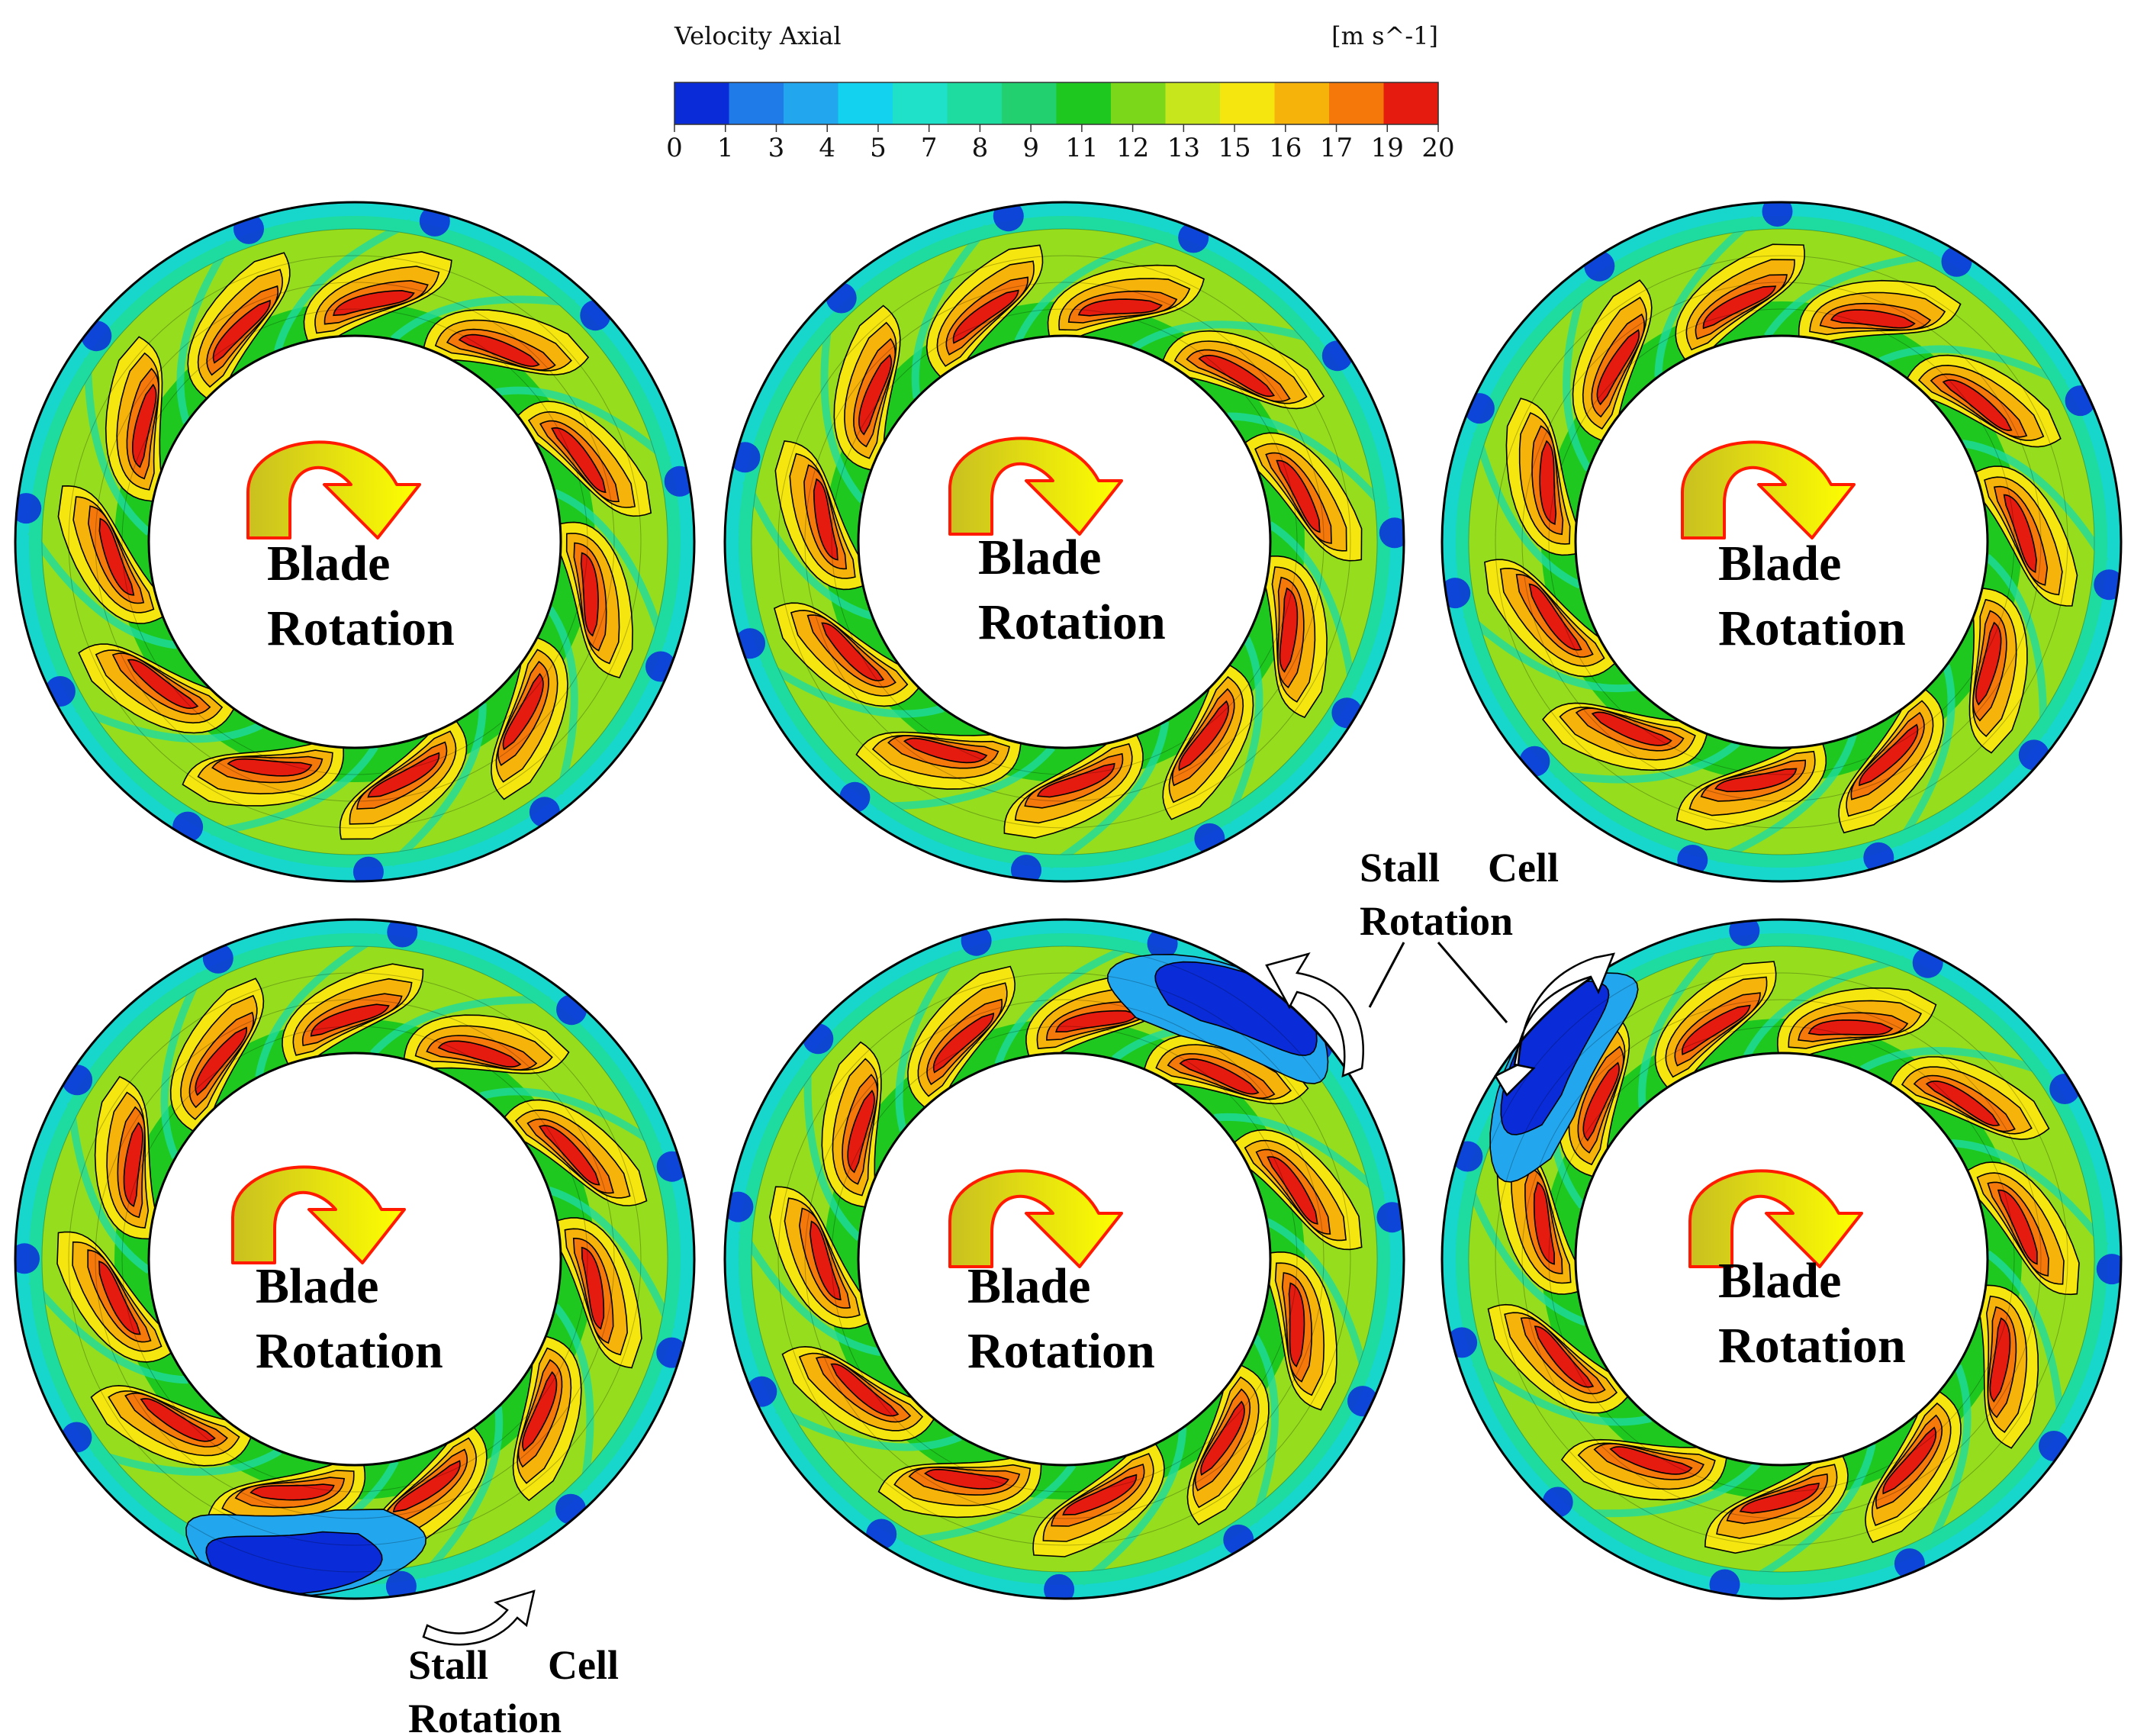  I want to click on stall-label-bottom-line3: Rotation, so click(485, 1716).